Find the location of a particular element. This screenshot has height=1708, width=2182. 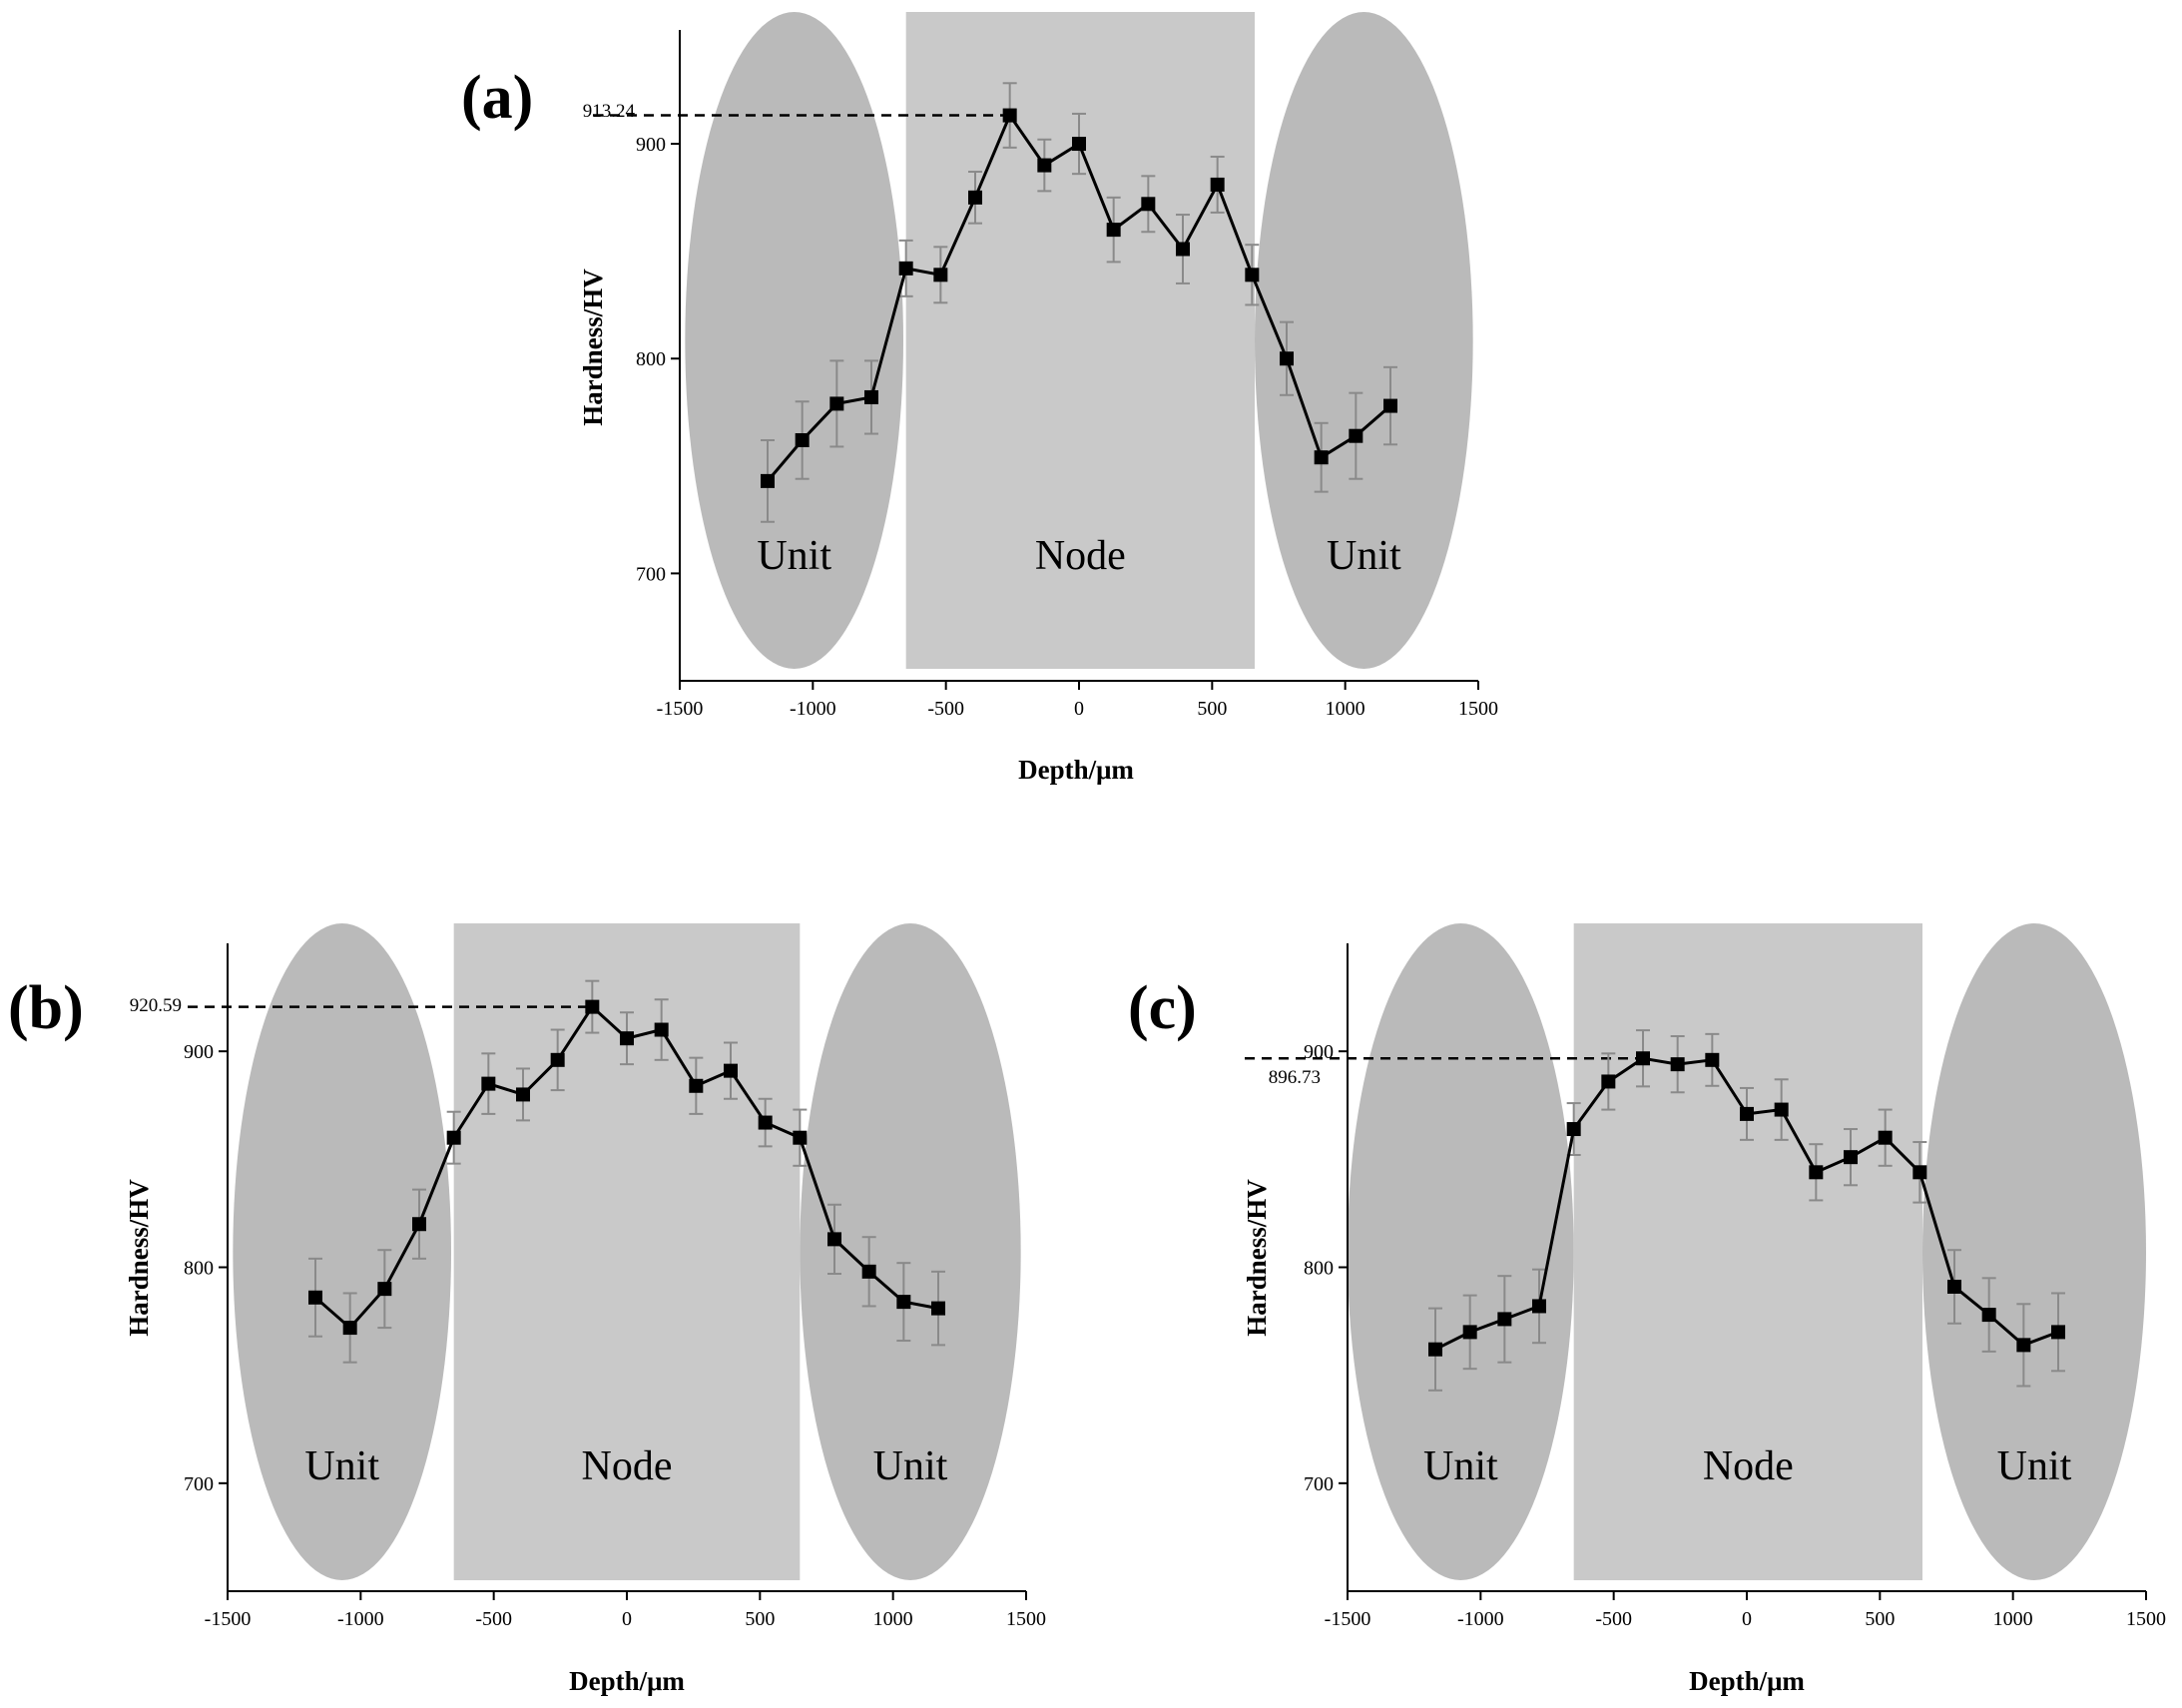

panel-c-x-tick-label-6: 1500 is located at coordinates (2146, 1619).